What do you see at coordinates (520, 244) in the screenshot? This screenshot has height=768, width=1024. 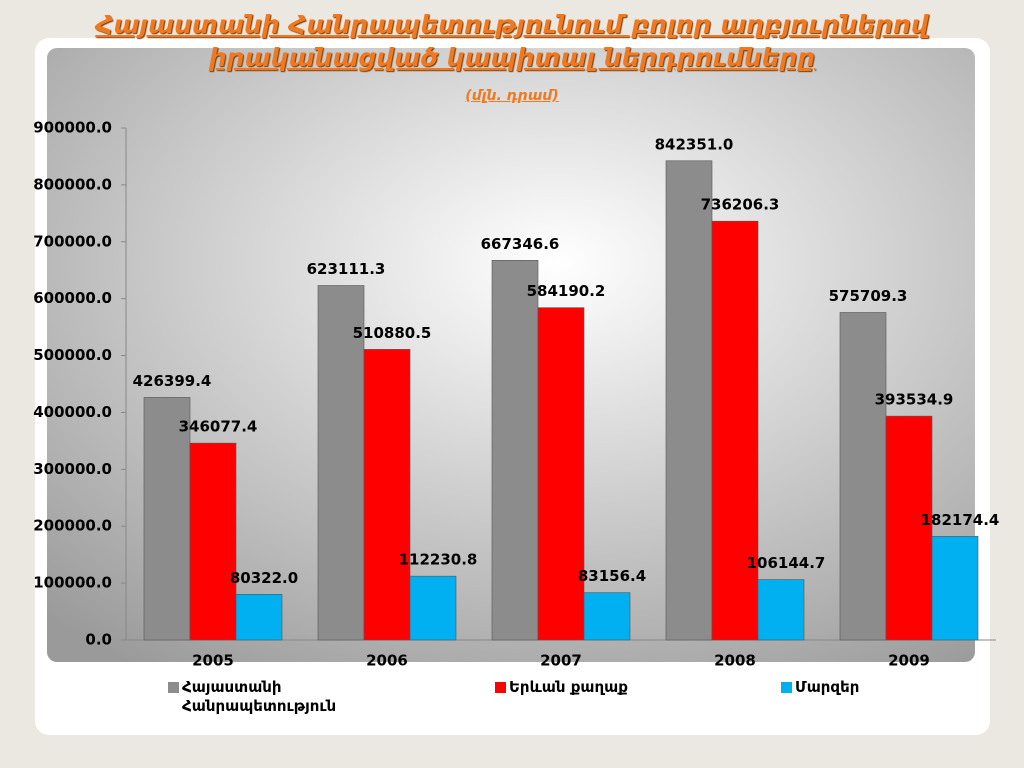 I see `data-label: 667346.6` at bounding box center [520, 244].